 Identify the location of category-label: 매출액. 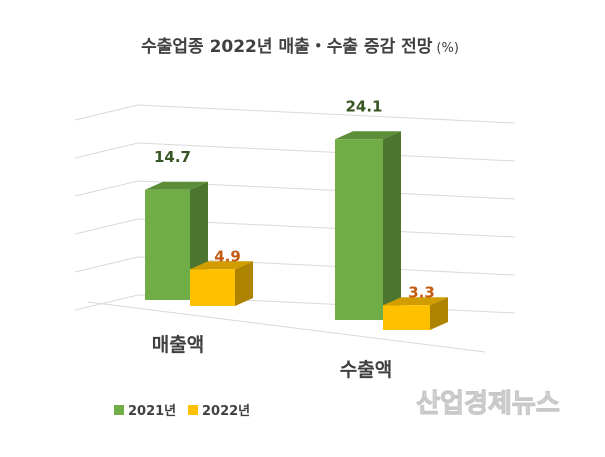
(178, 345).